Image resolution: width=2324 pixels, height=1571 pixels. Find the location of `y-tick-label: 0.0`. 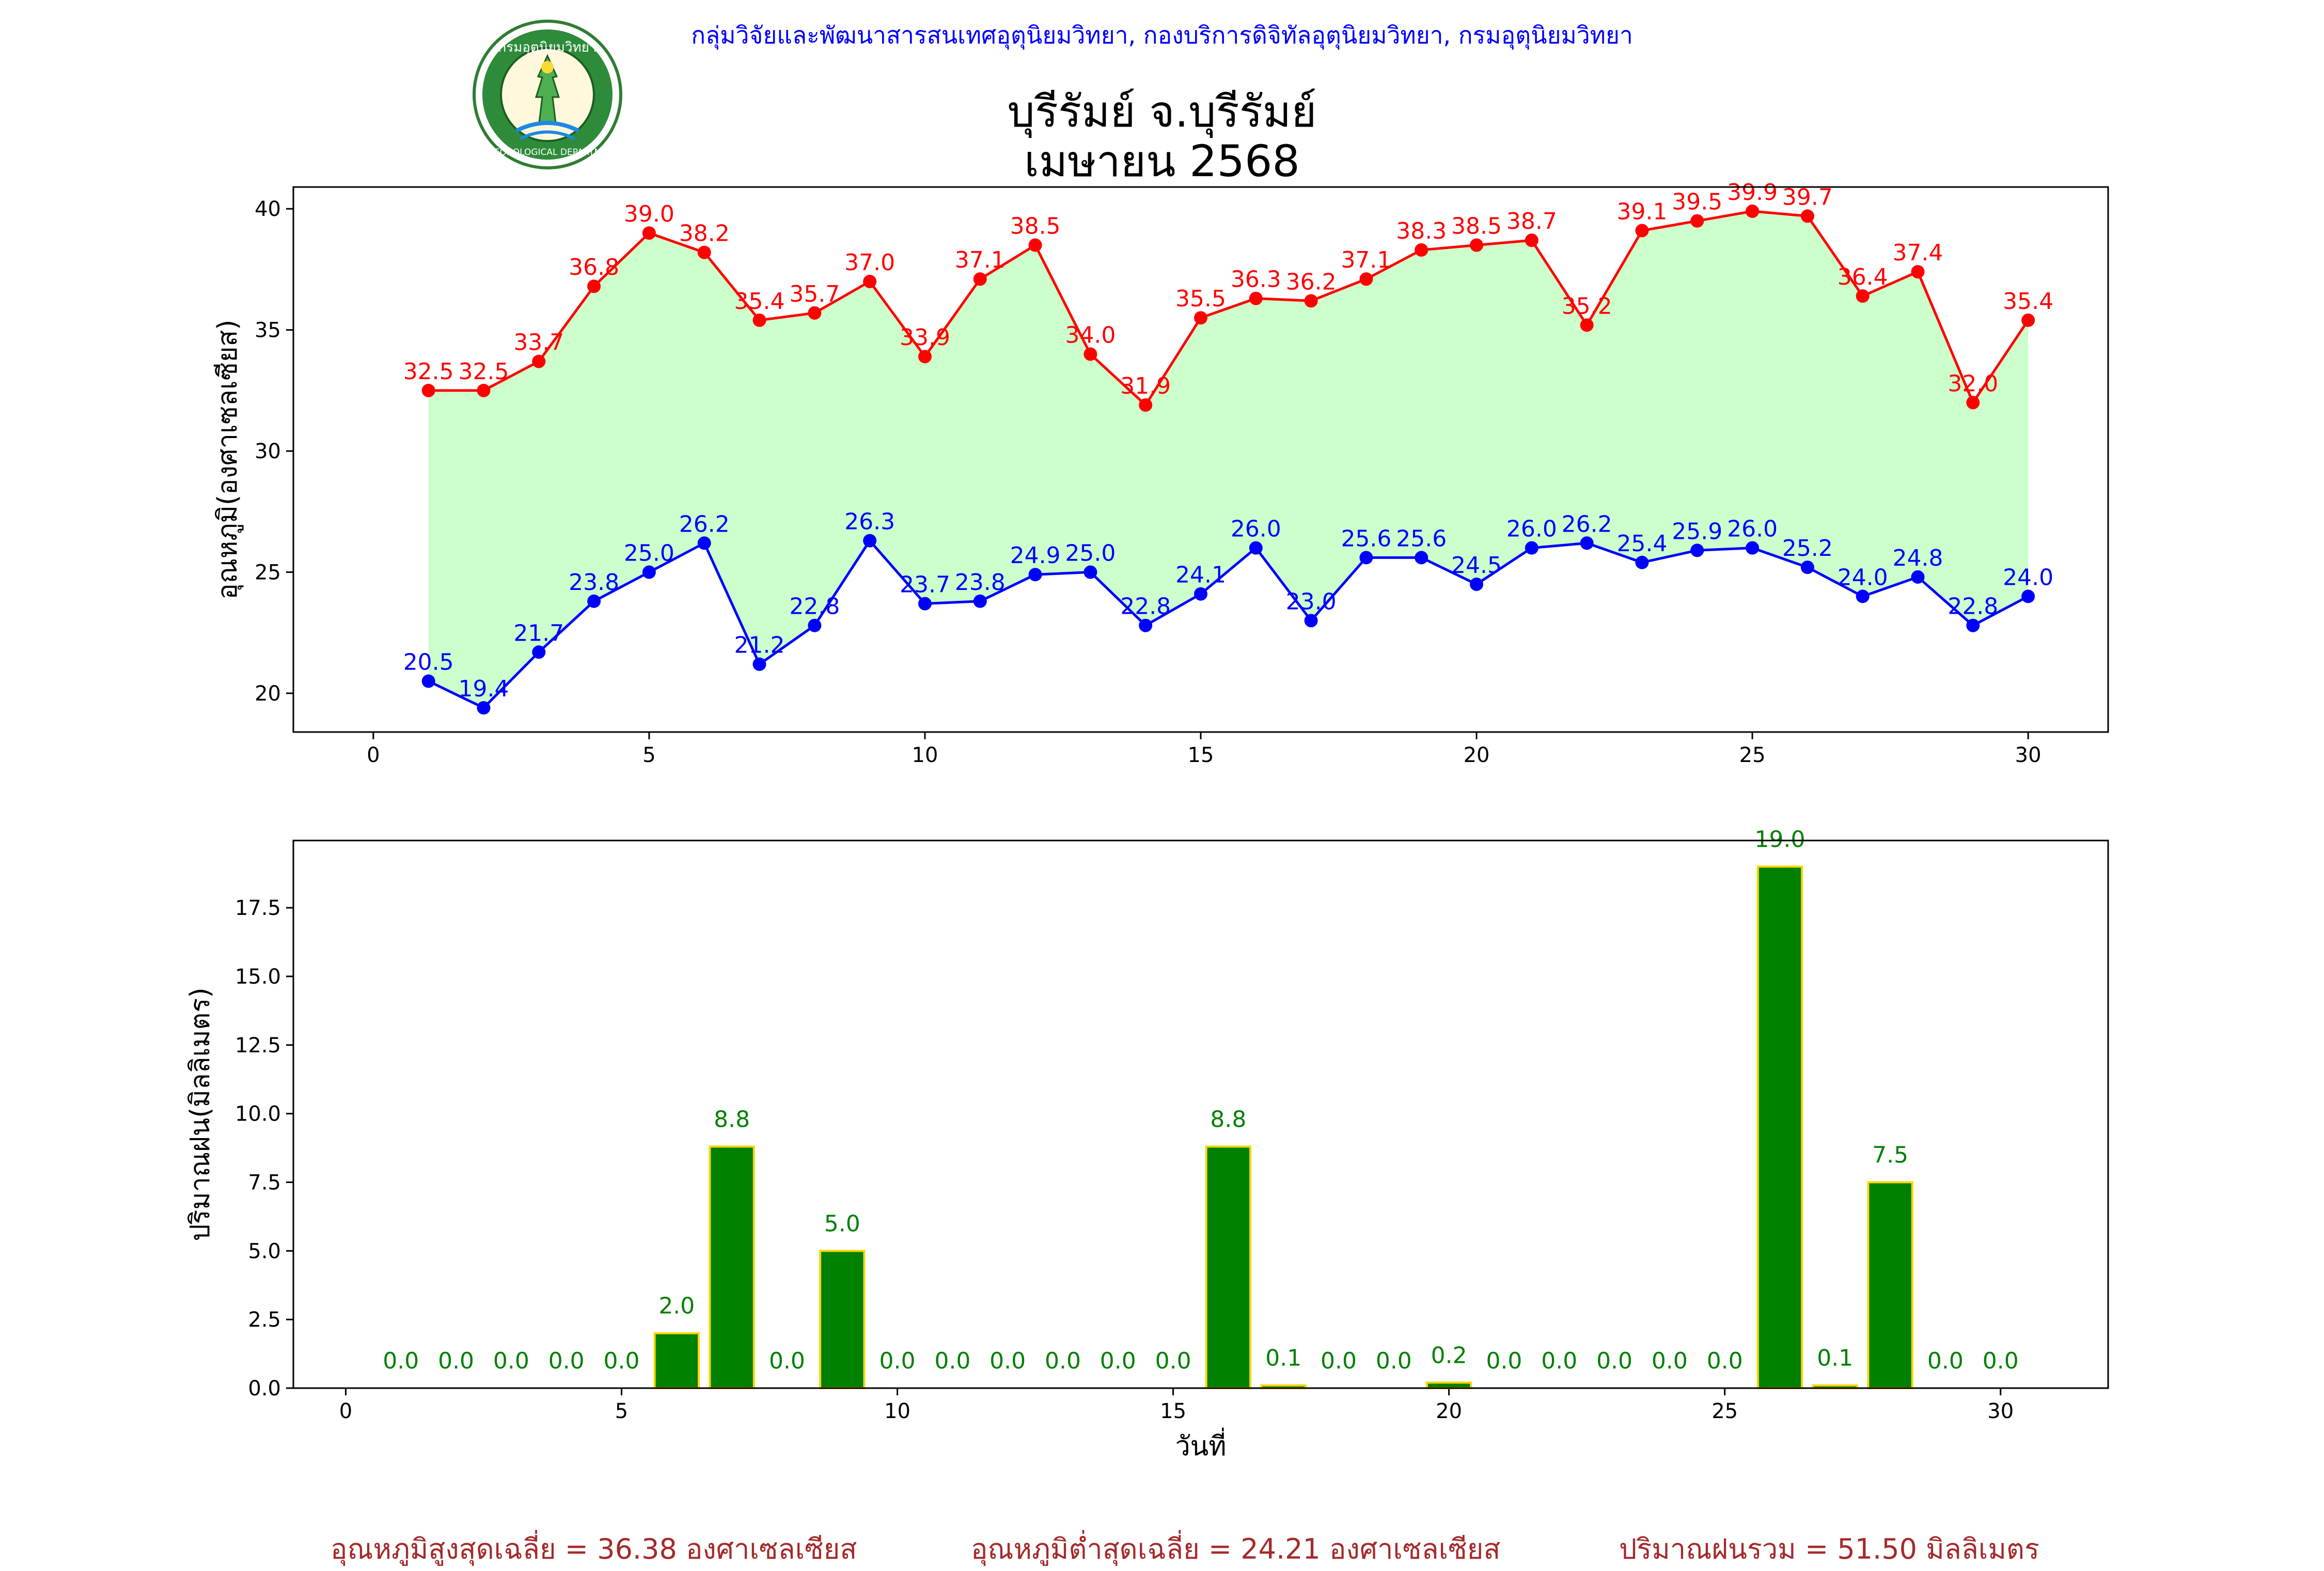

y-tick-label: 0.0 is located at coordinates (265, 1389).